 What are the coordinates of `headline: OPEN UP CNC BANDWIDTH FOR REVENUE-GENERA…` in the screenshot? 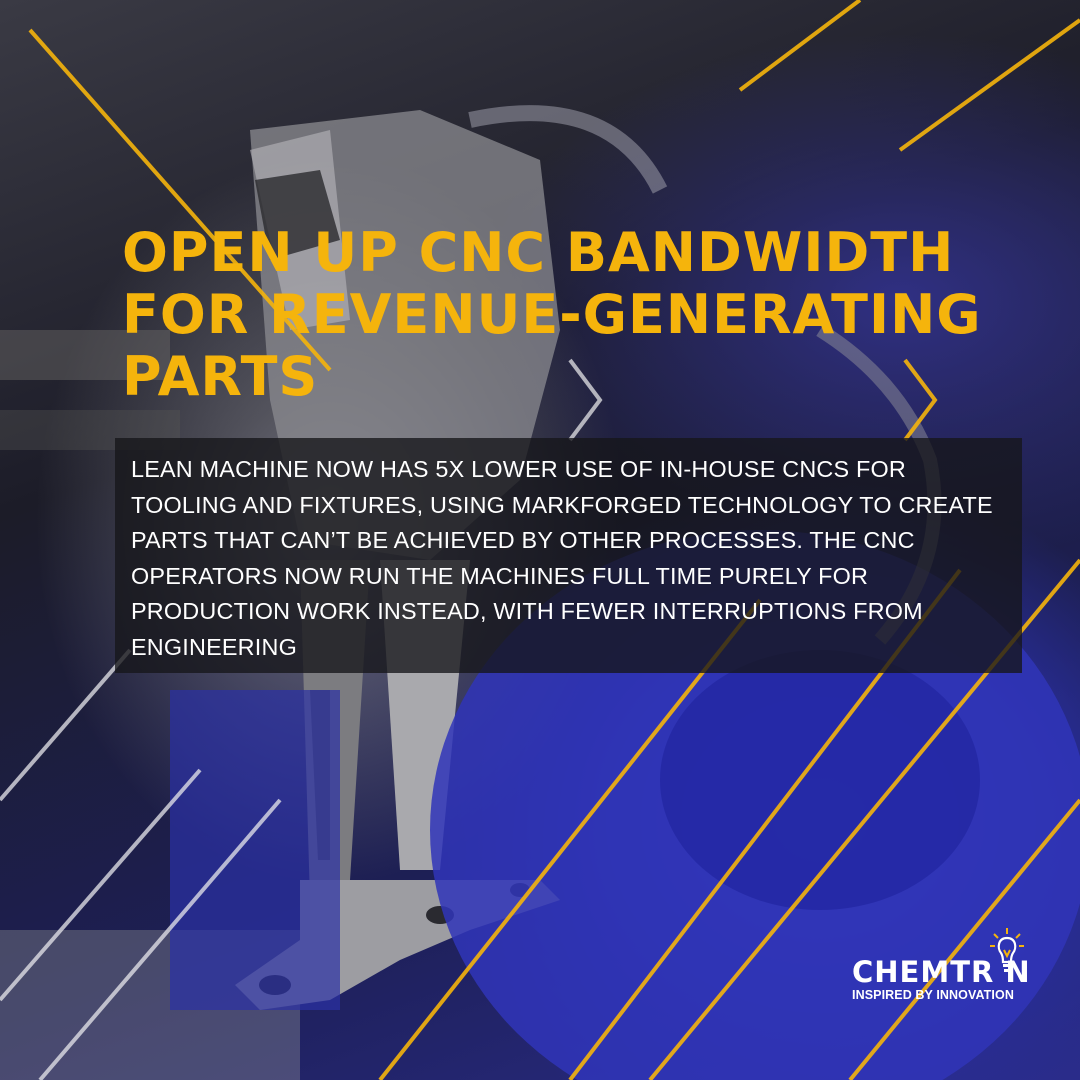 It's located at (552, 314).